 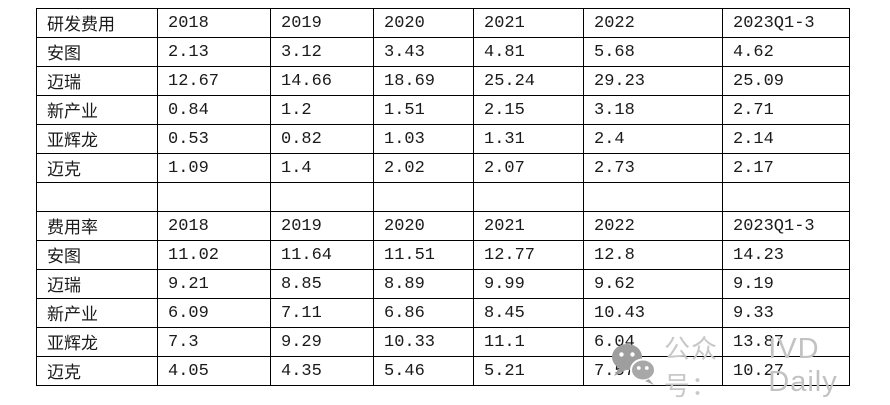 I want to click on section-title: 费用率, so click(x=97, y=226).